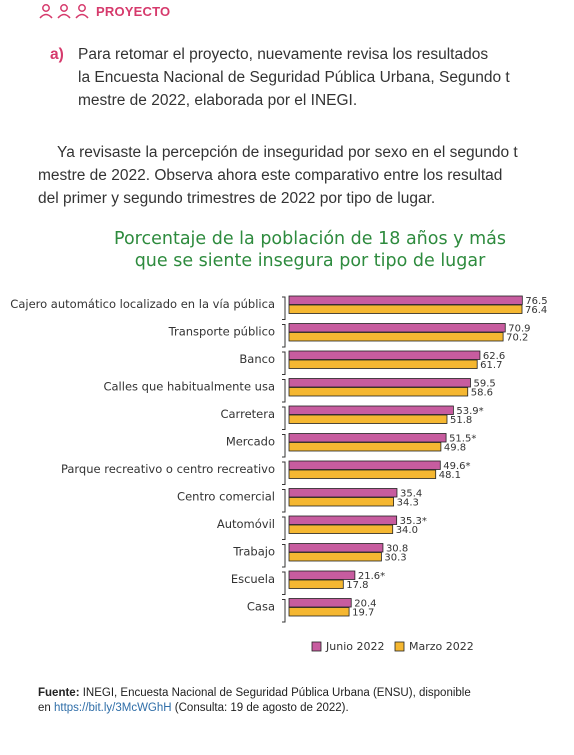 The width and height of the screenshot is (574, 755). I want to click on category-label: Parque recreativo o centro recreativo, so click(168, 469).